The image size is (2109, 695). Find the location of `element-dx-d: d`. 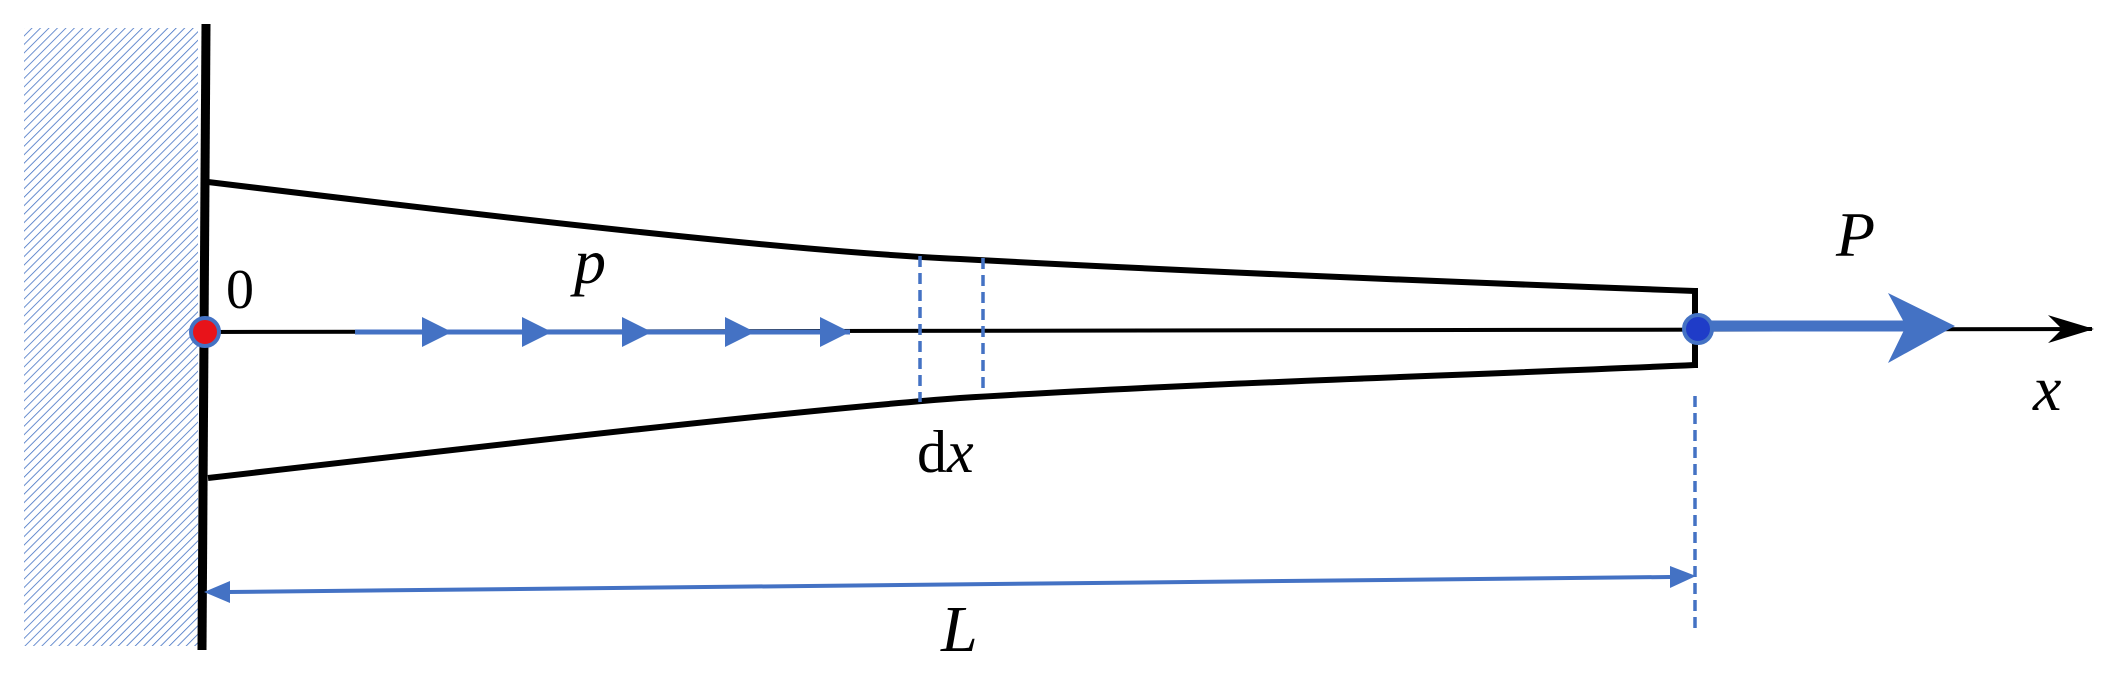

element-dx-d: d is located at coordinates (932, 452).